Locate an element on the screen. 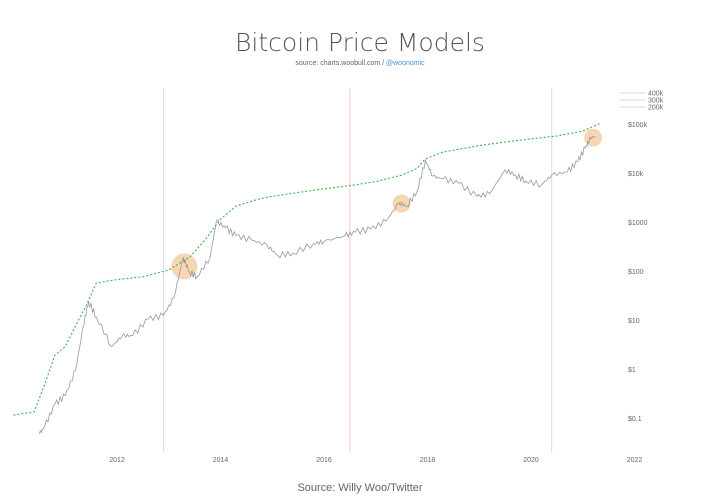 The width and height of the screenshot is (720, 504). y-tick-label: $1000 is located at coordinates (638, 223).